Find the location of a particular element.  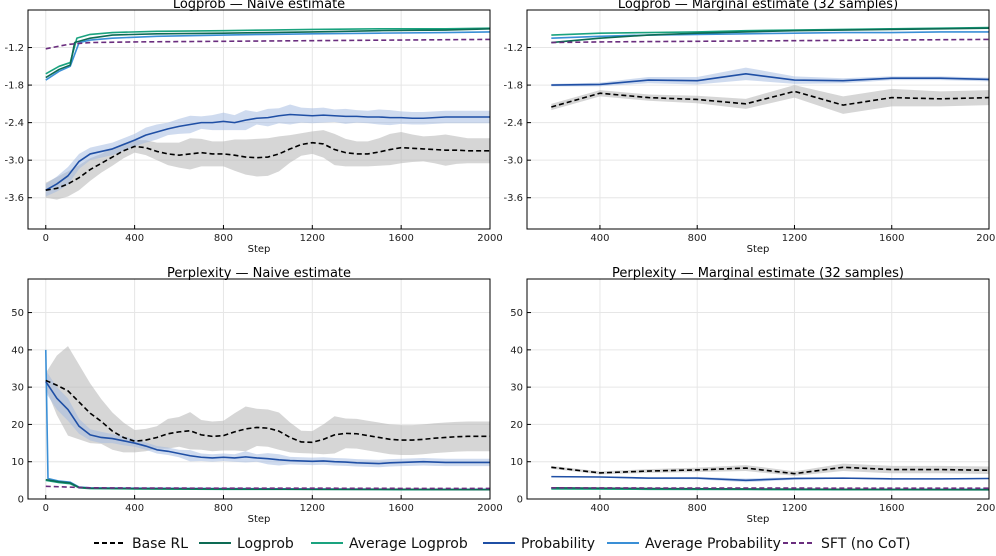

legend-item-average-logprob: Average Logprob is located at coordinates (389, 544).